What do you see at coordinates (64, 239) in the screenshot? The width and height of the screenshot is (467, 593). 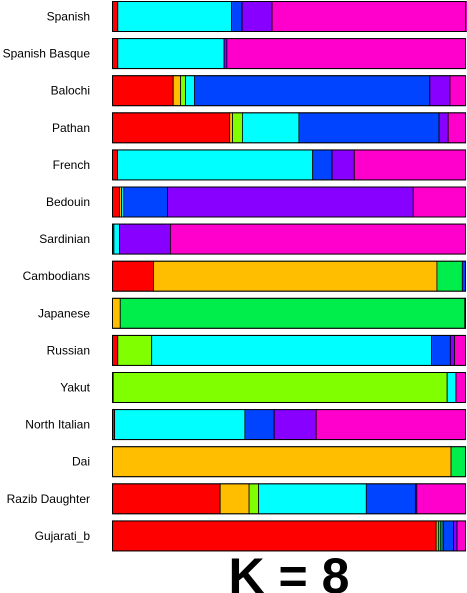 I see `category-label: Sardinian` at bounding box center [64, 239].